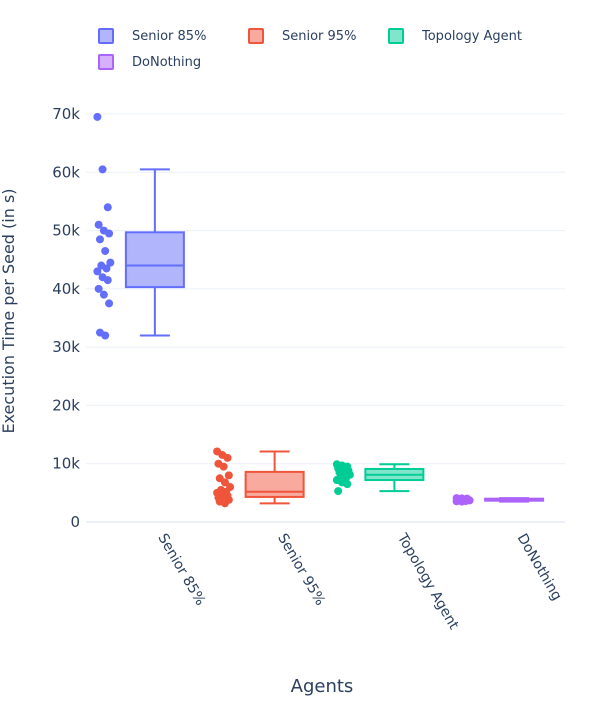  I want to click on y-tick-label: 10k, so click(66, 464).